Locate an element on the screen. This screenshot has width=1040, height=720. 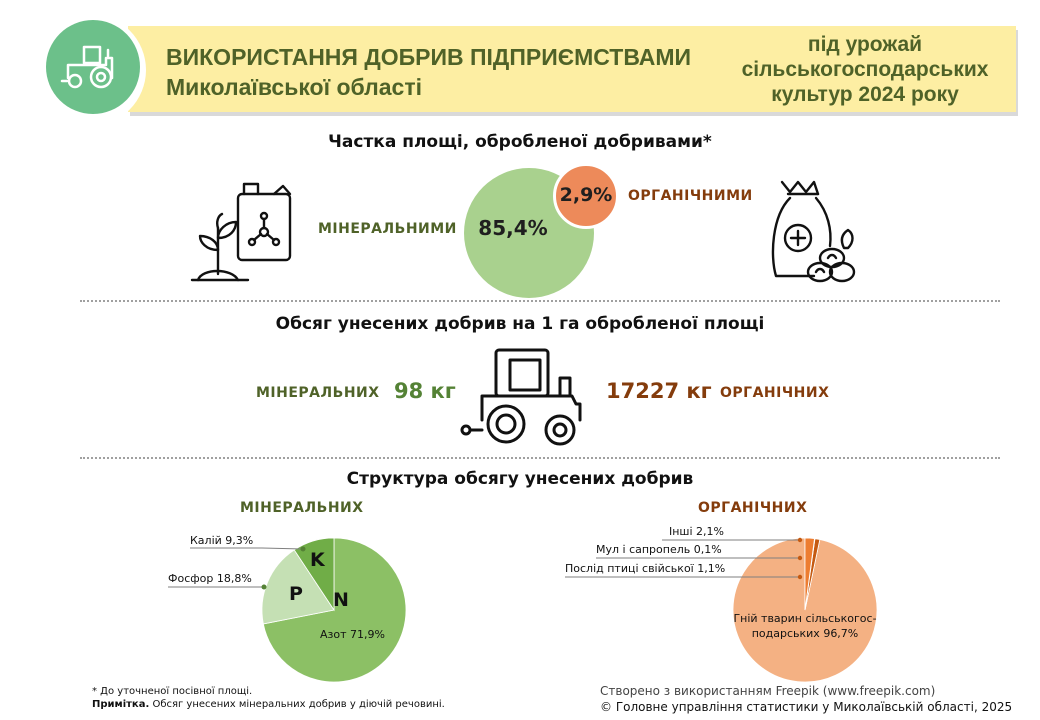
pie-label-other: Інші 2,1% is located at coordinates (696, 531).